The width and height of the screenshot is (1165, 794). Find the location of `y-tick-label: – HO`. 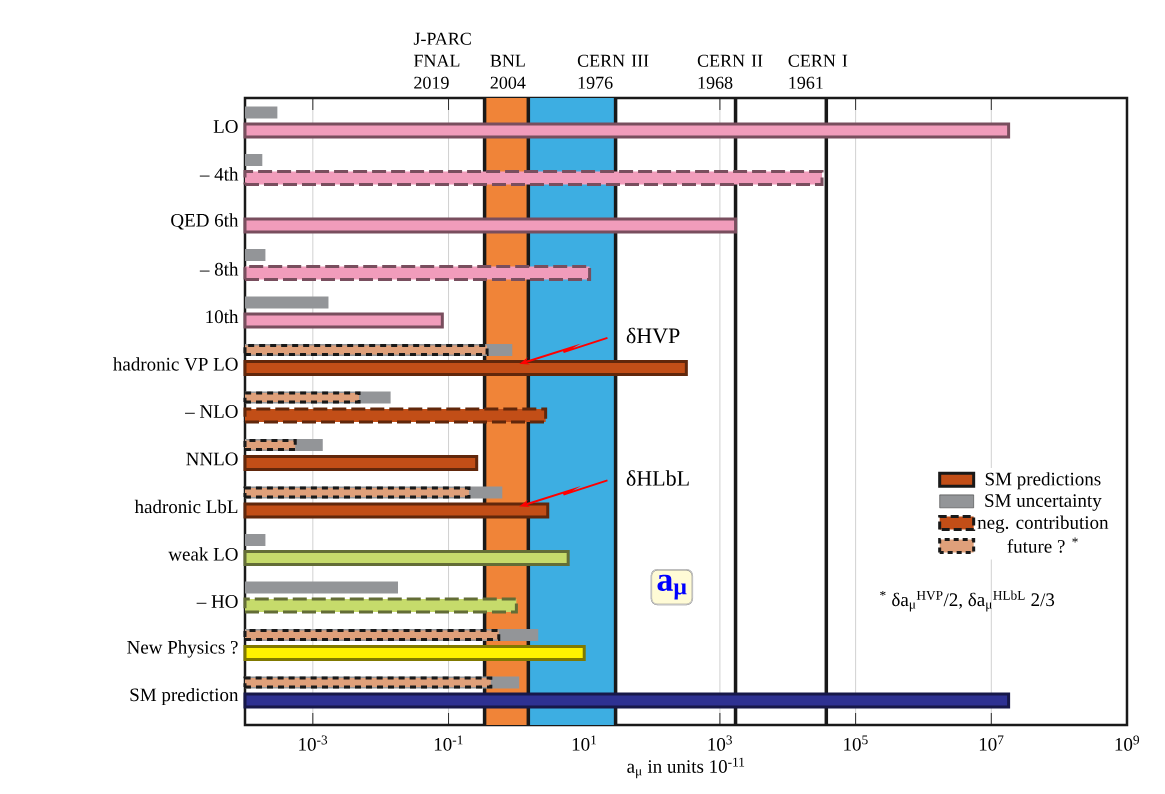

y-tick-label: – HO is located at coordinates (217, 601).